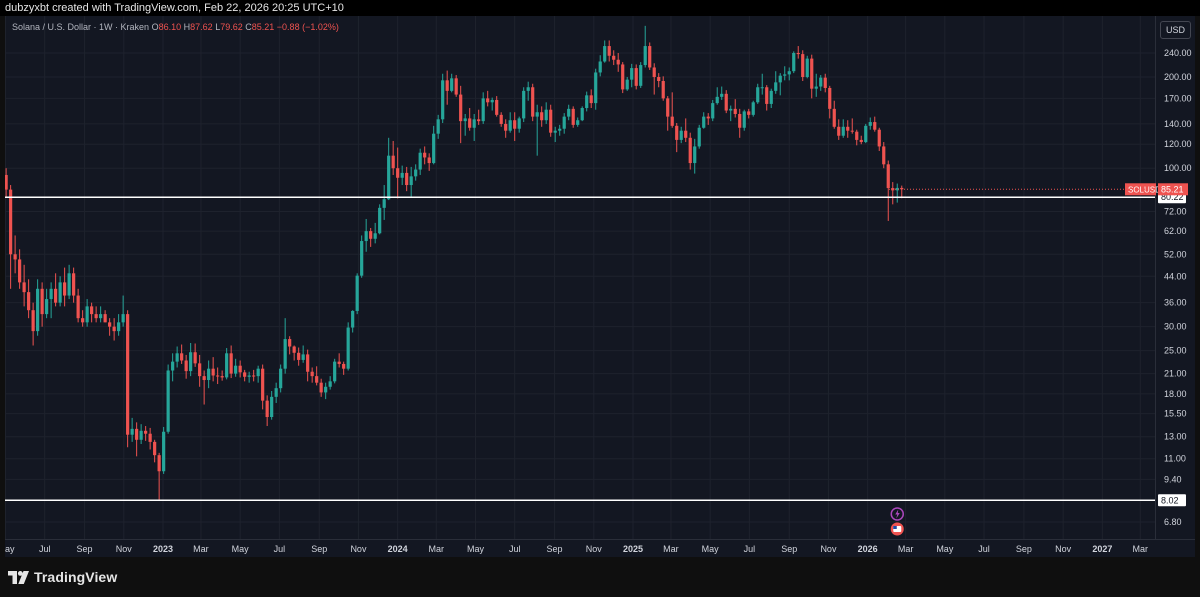 This screenshot has height=597, width=1200. I want to click on price-tick-label: 18.00, so click(1175, 394).